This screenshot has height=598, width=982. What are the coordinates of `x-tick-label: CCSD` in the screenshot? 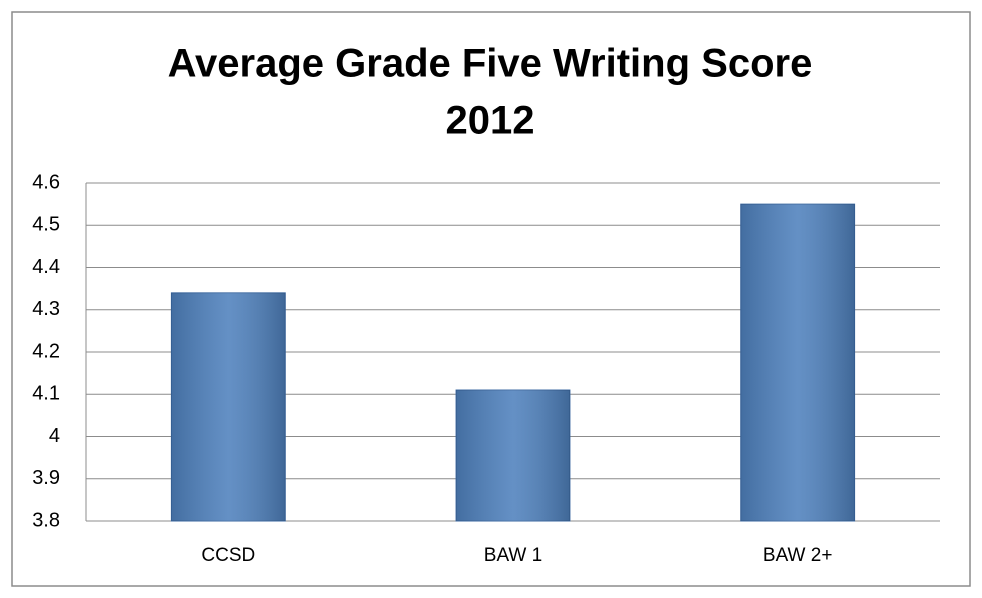 It's located at (228, 555).